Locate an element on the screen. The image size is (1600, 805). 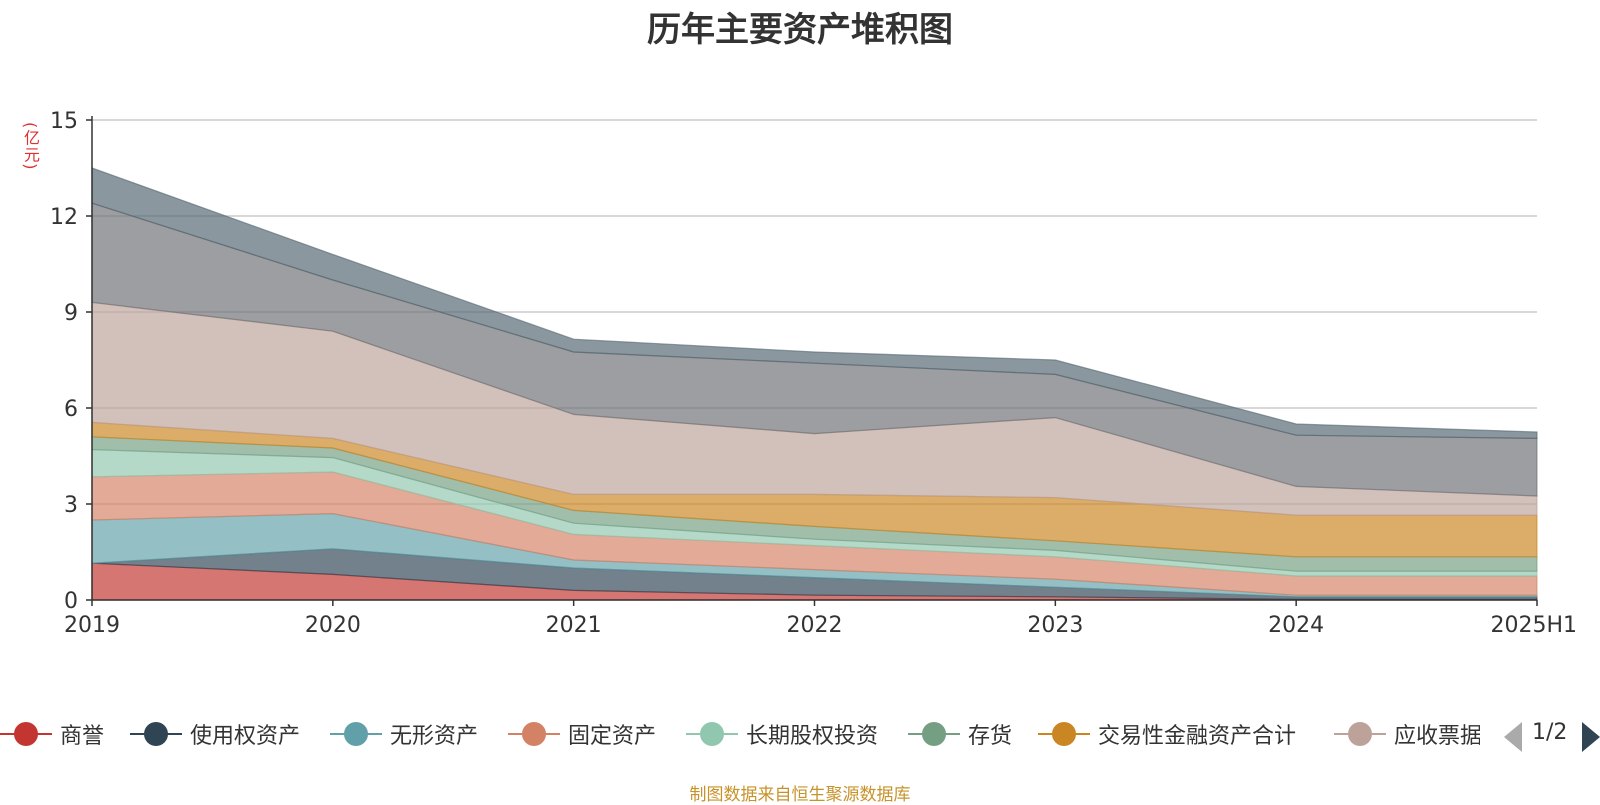
legend-item: 长期股权投资 is located at coordinates (782, 734).